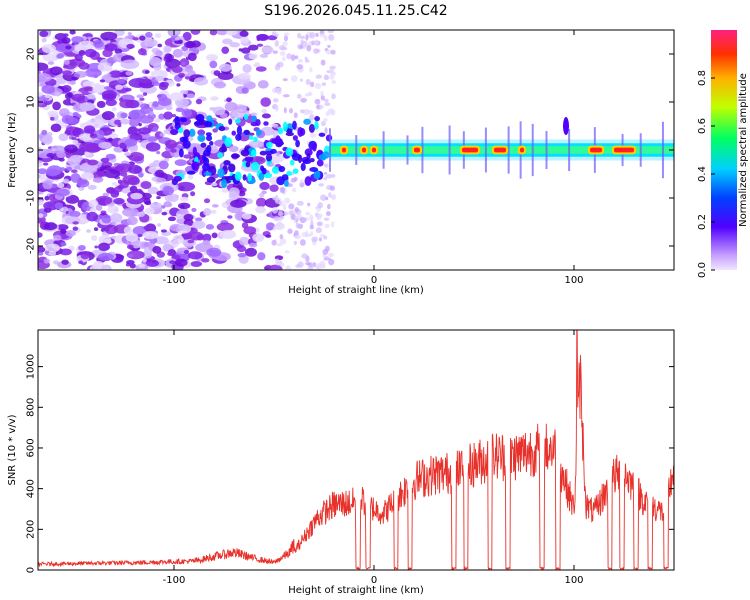  What do you see at coordinates (31, 488) in the screenshot?
I see `snr-ytick-label: 400` at bounding box center [31, 488].